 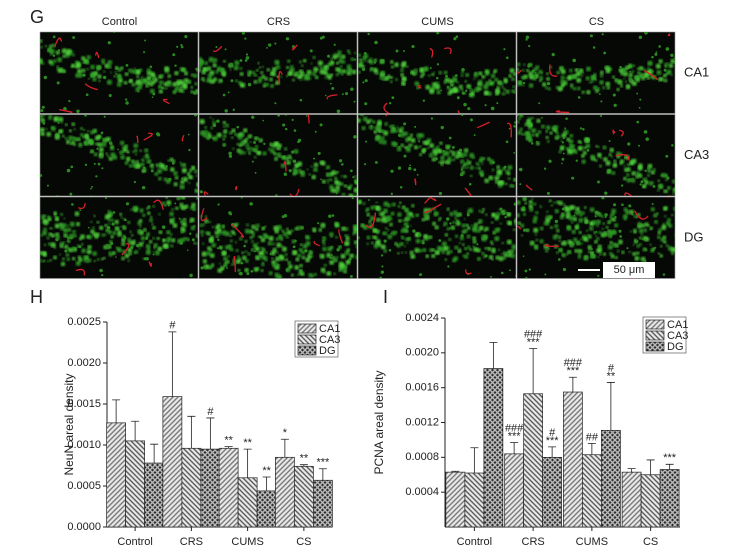 I want to click on y-tick-label: 0.0012, so click(x=422, y=422).